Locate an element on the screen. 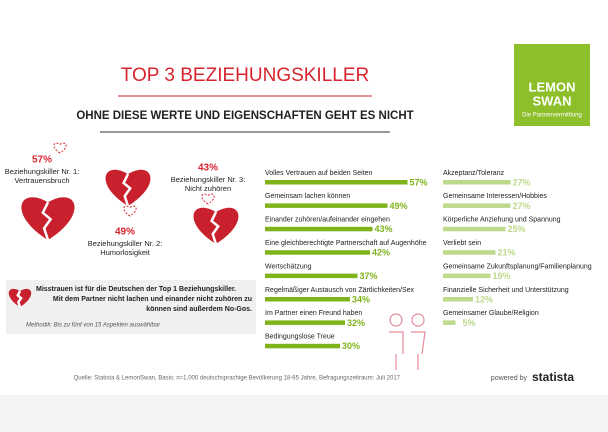 Image resolution: width=608 pixels, height=432 pixels. value-label: 5% is located at coordinates (468, 323).